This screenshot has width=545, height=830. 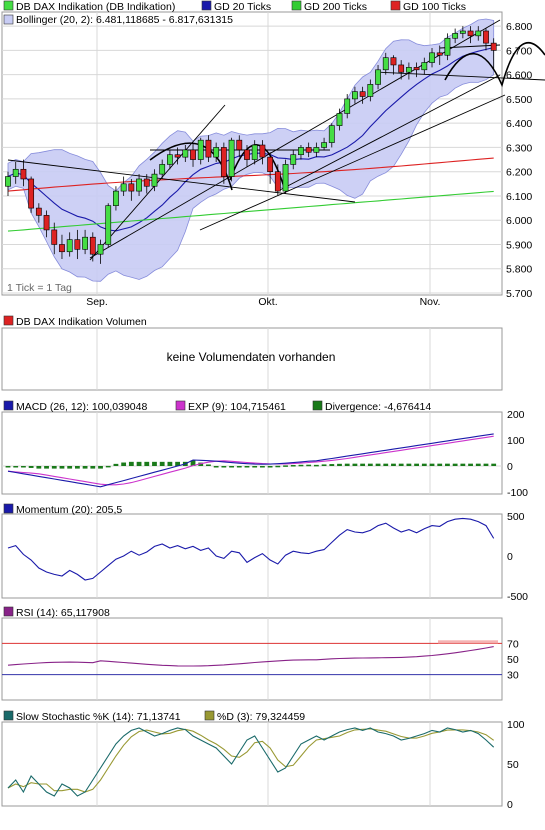 What do you see at coordinates (81, 322) in the screenshot?
I see `legend-volume: DB DAX Indikation Volumen` at bounding box center [81, 322].